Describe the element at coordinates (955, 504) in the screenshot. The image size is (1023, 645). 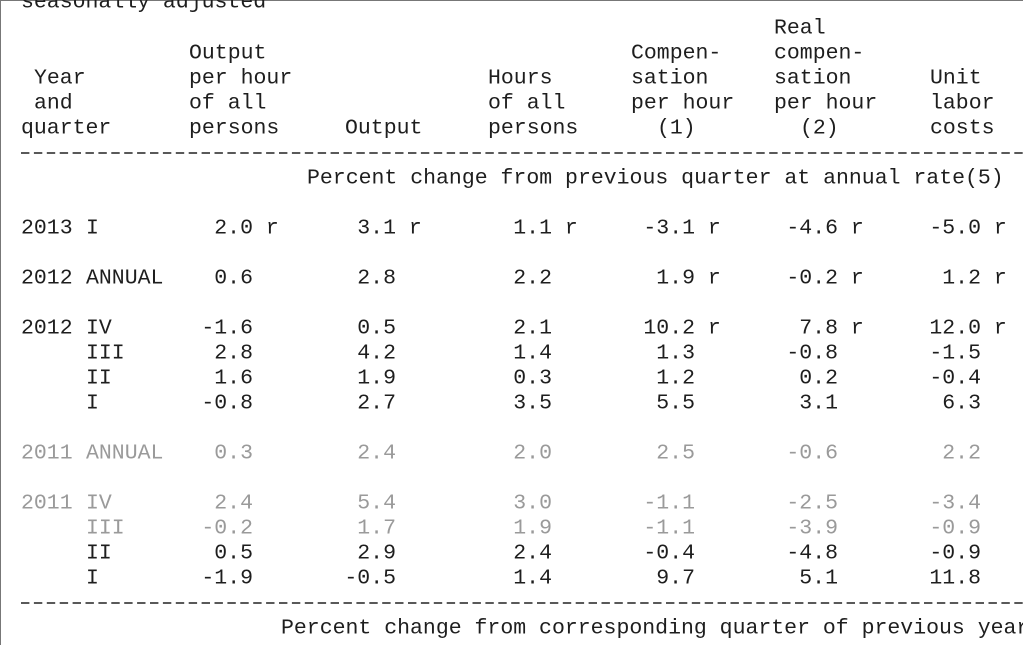
I see `cell-value: -3.4` at that location.